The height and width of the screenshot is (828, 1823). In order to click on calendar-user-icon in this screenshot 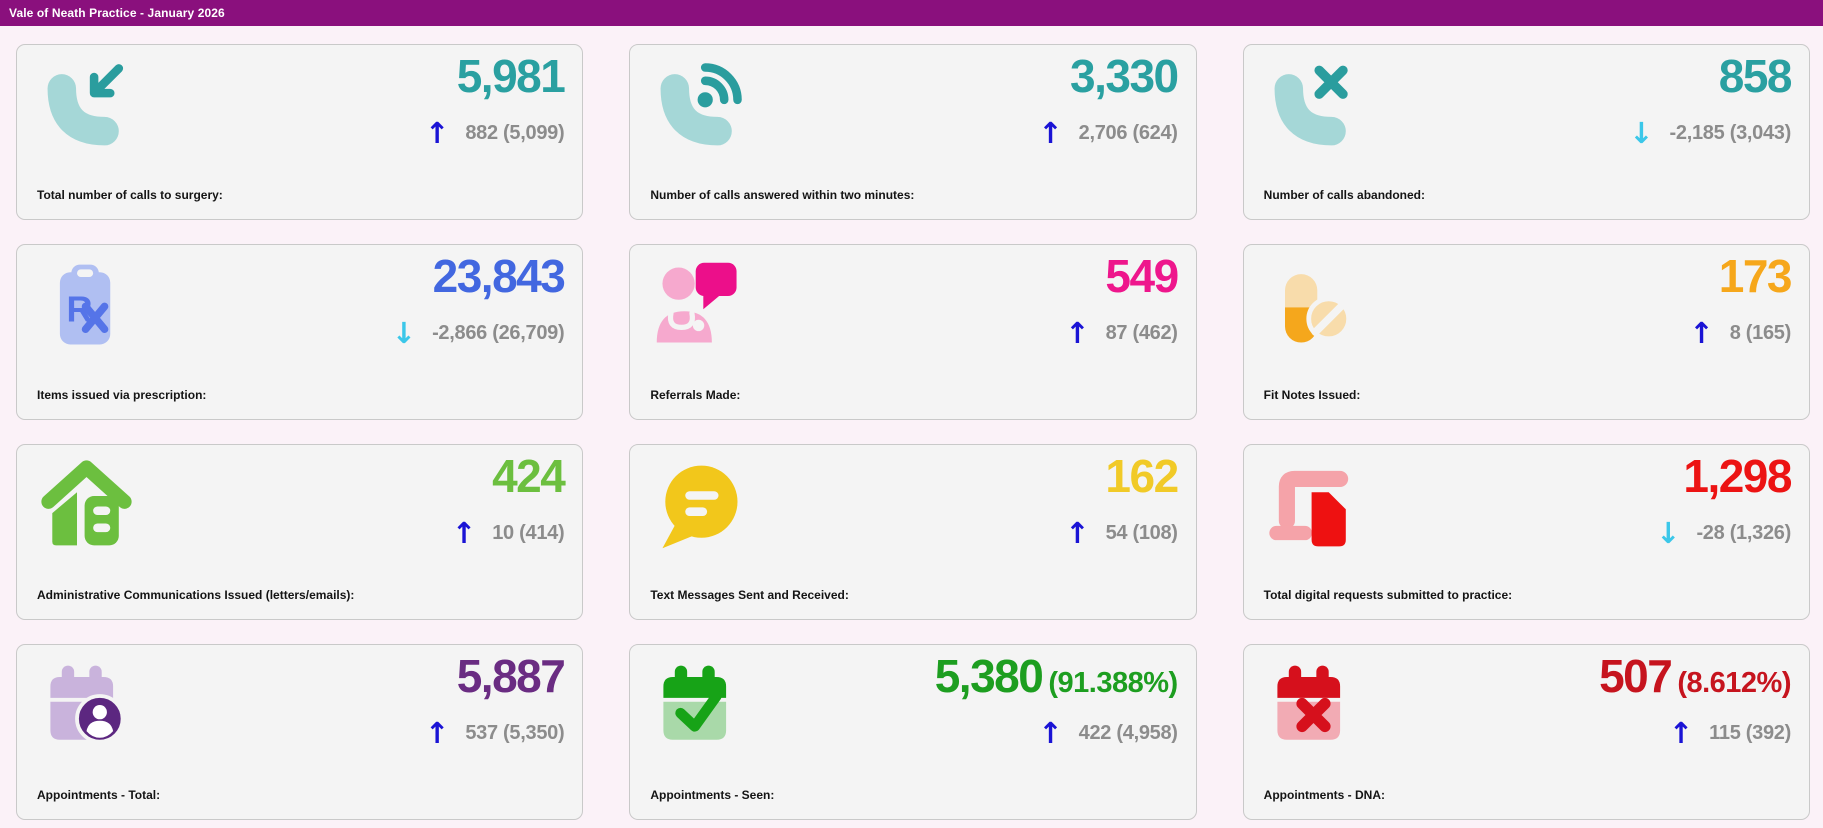, I will do `click(86, 705)`.